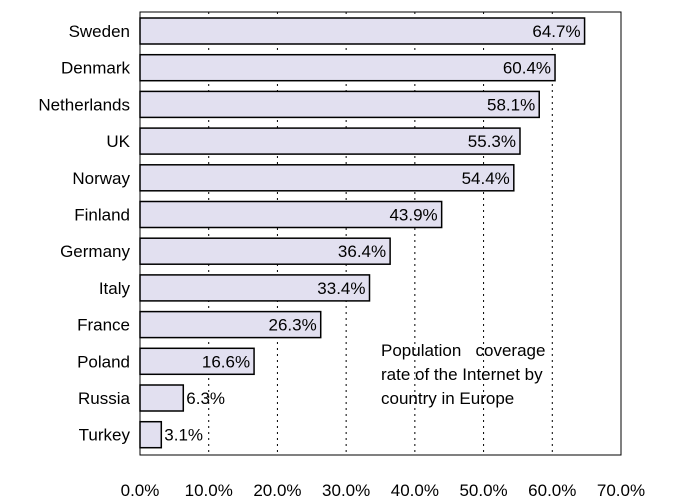 This screenshot has height=502, width=675. Describe the element at coordinates (346, 490) in the screenshot. I see `x-tick-label: 30.0%` at that location.